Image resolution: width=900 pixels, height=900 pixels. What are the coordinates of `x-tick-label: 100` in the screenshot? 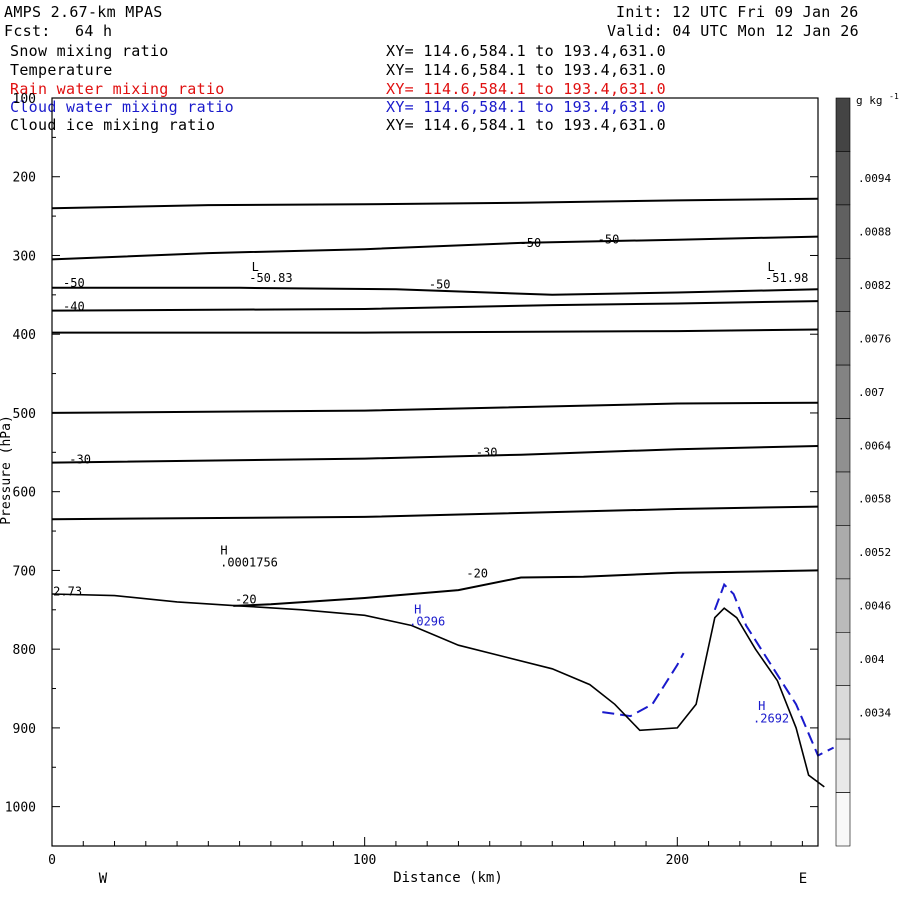 It's located at (364, 860).